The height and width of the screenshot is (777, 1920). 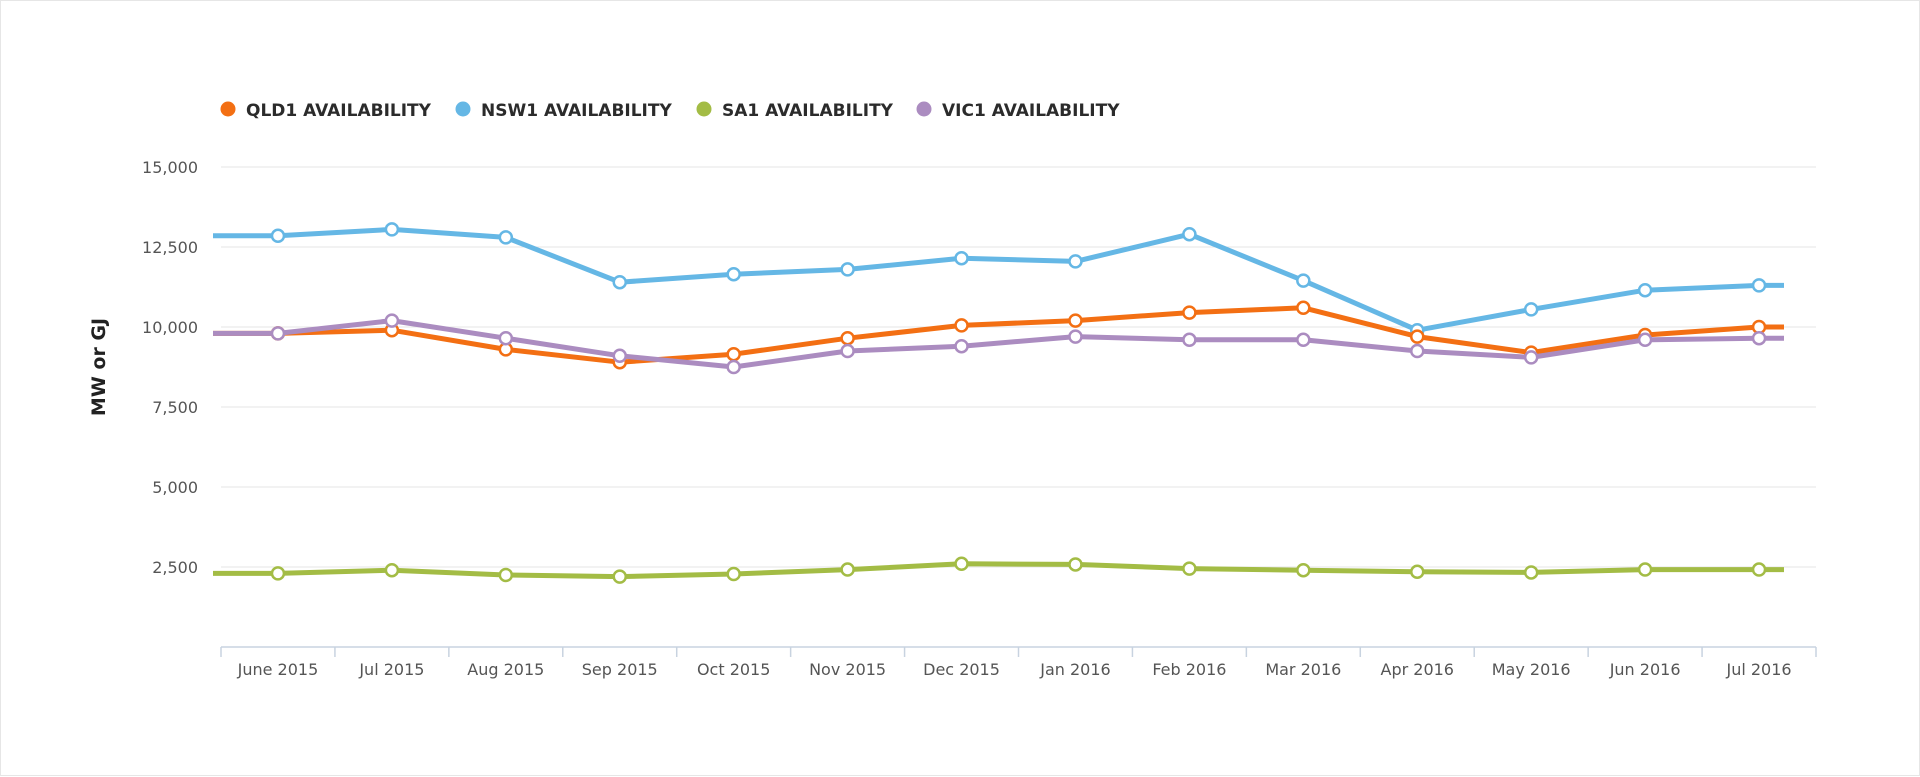 What do you see at coordinates (576, 111) in the screenshot?
I see `legend-label: NSW1 AVAILABILITY` at bounding box center [576, 111].